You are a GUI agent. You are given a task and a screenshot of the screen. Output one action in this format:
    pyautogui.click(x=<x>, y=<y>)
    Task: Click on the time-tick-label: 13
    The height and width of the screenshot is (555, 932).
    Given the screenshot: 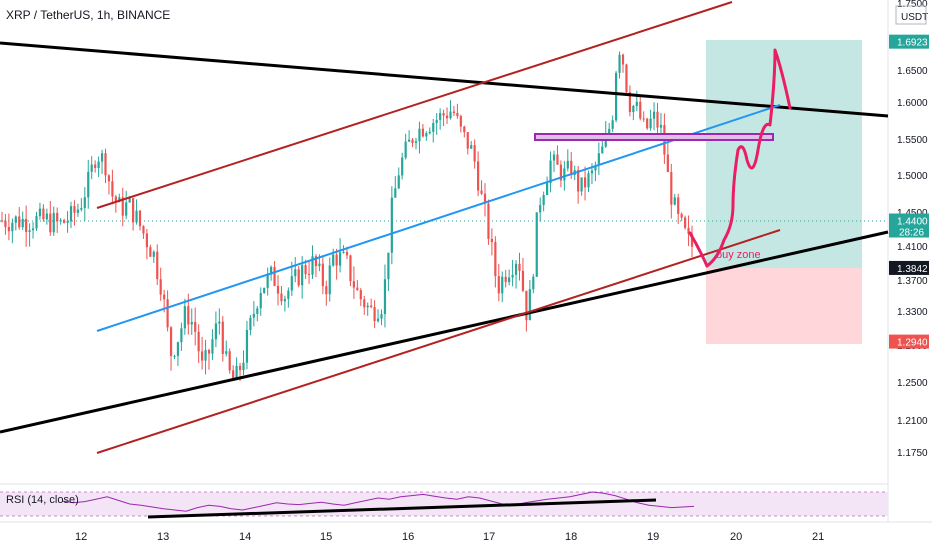 What is the action you would take?
    pyautogui.click(x=163, y=537)
    